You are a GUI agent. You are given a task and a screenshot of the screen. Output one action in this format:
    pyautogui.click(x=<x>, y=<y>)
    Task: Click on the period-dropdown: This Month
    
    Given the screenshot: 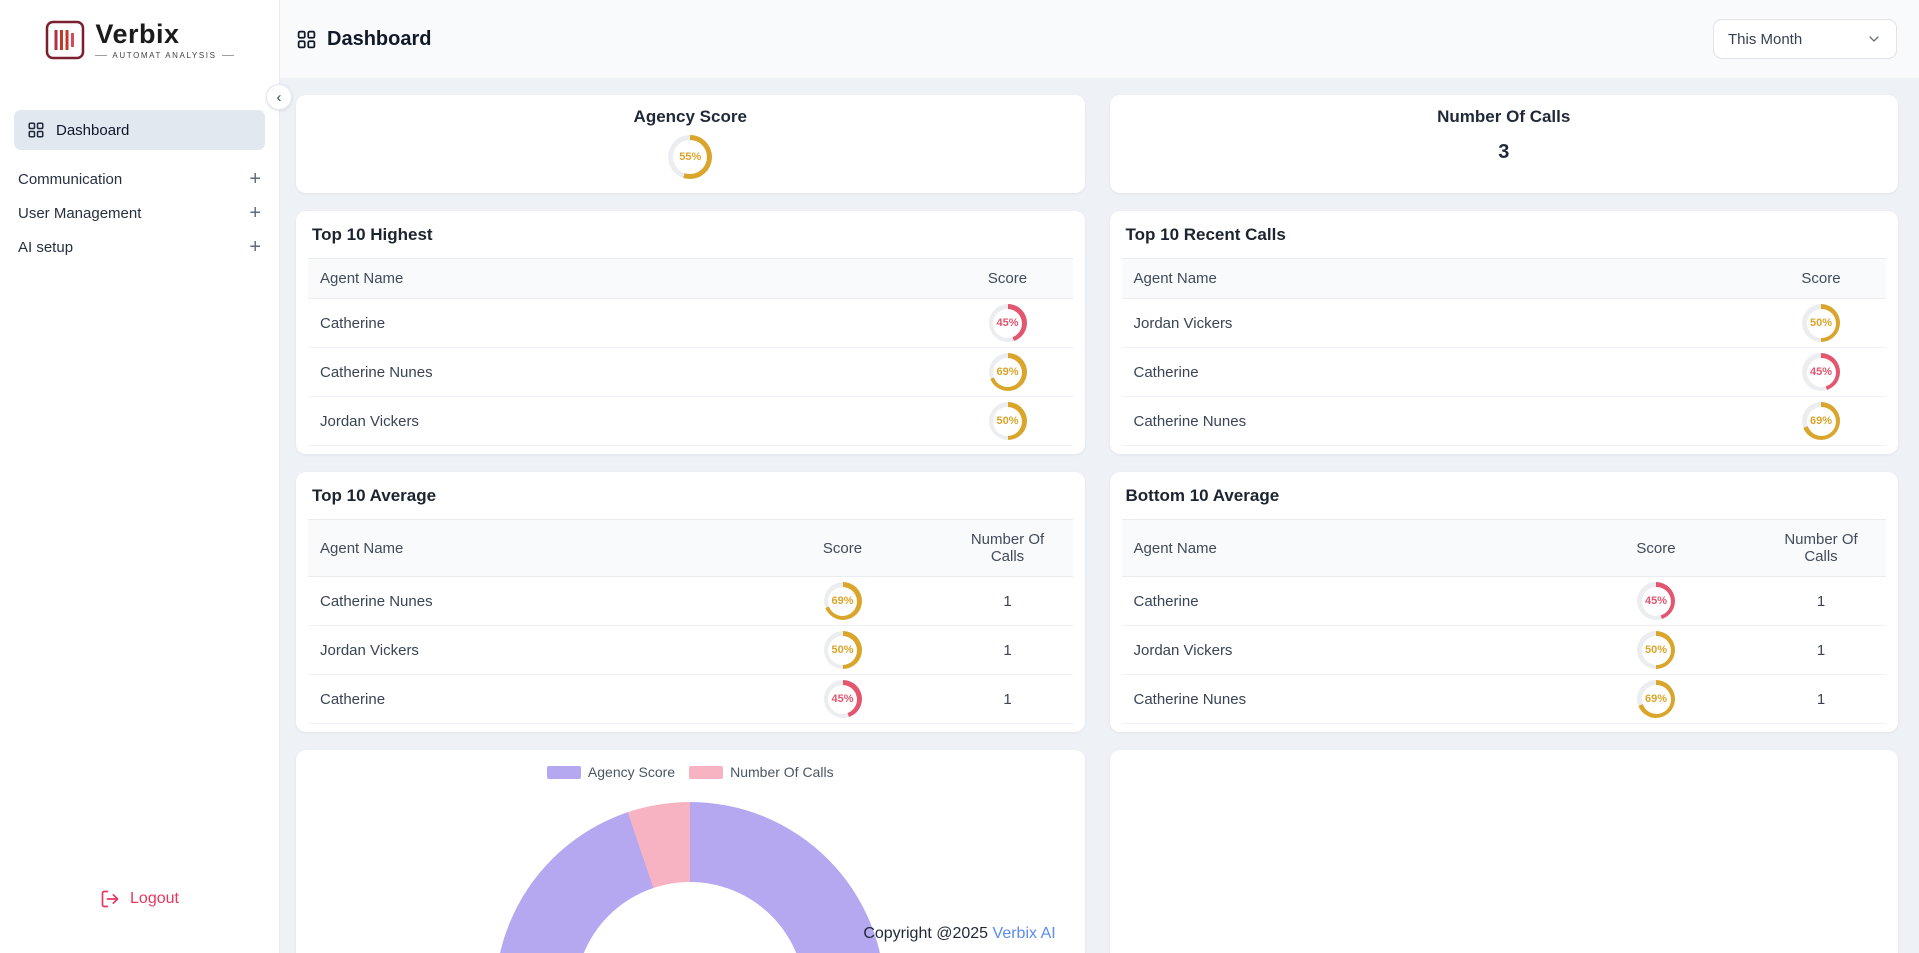 What is the action you would take?
    pyautogui.click(x=1805, y=39)
    